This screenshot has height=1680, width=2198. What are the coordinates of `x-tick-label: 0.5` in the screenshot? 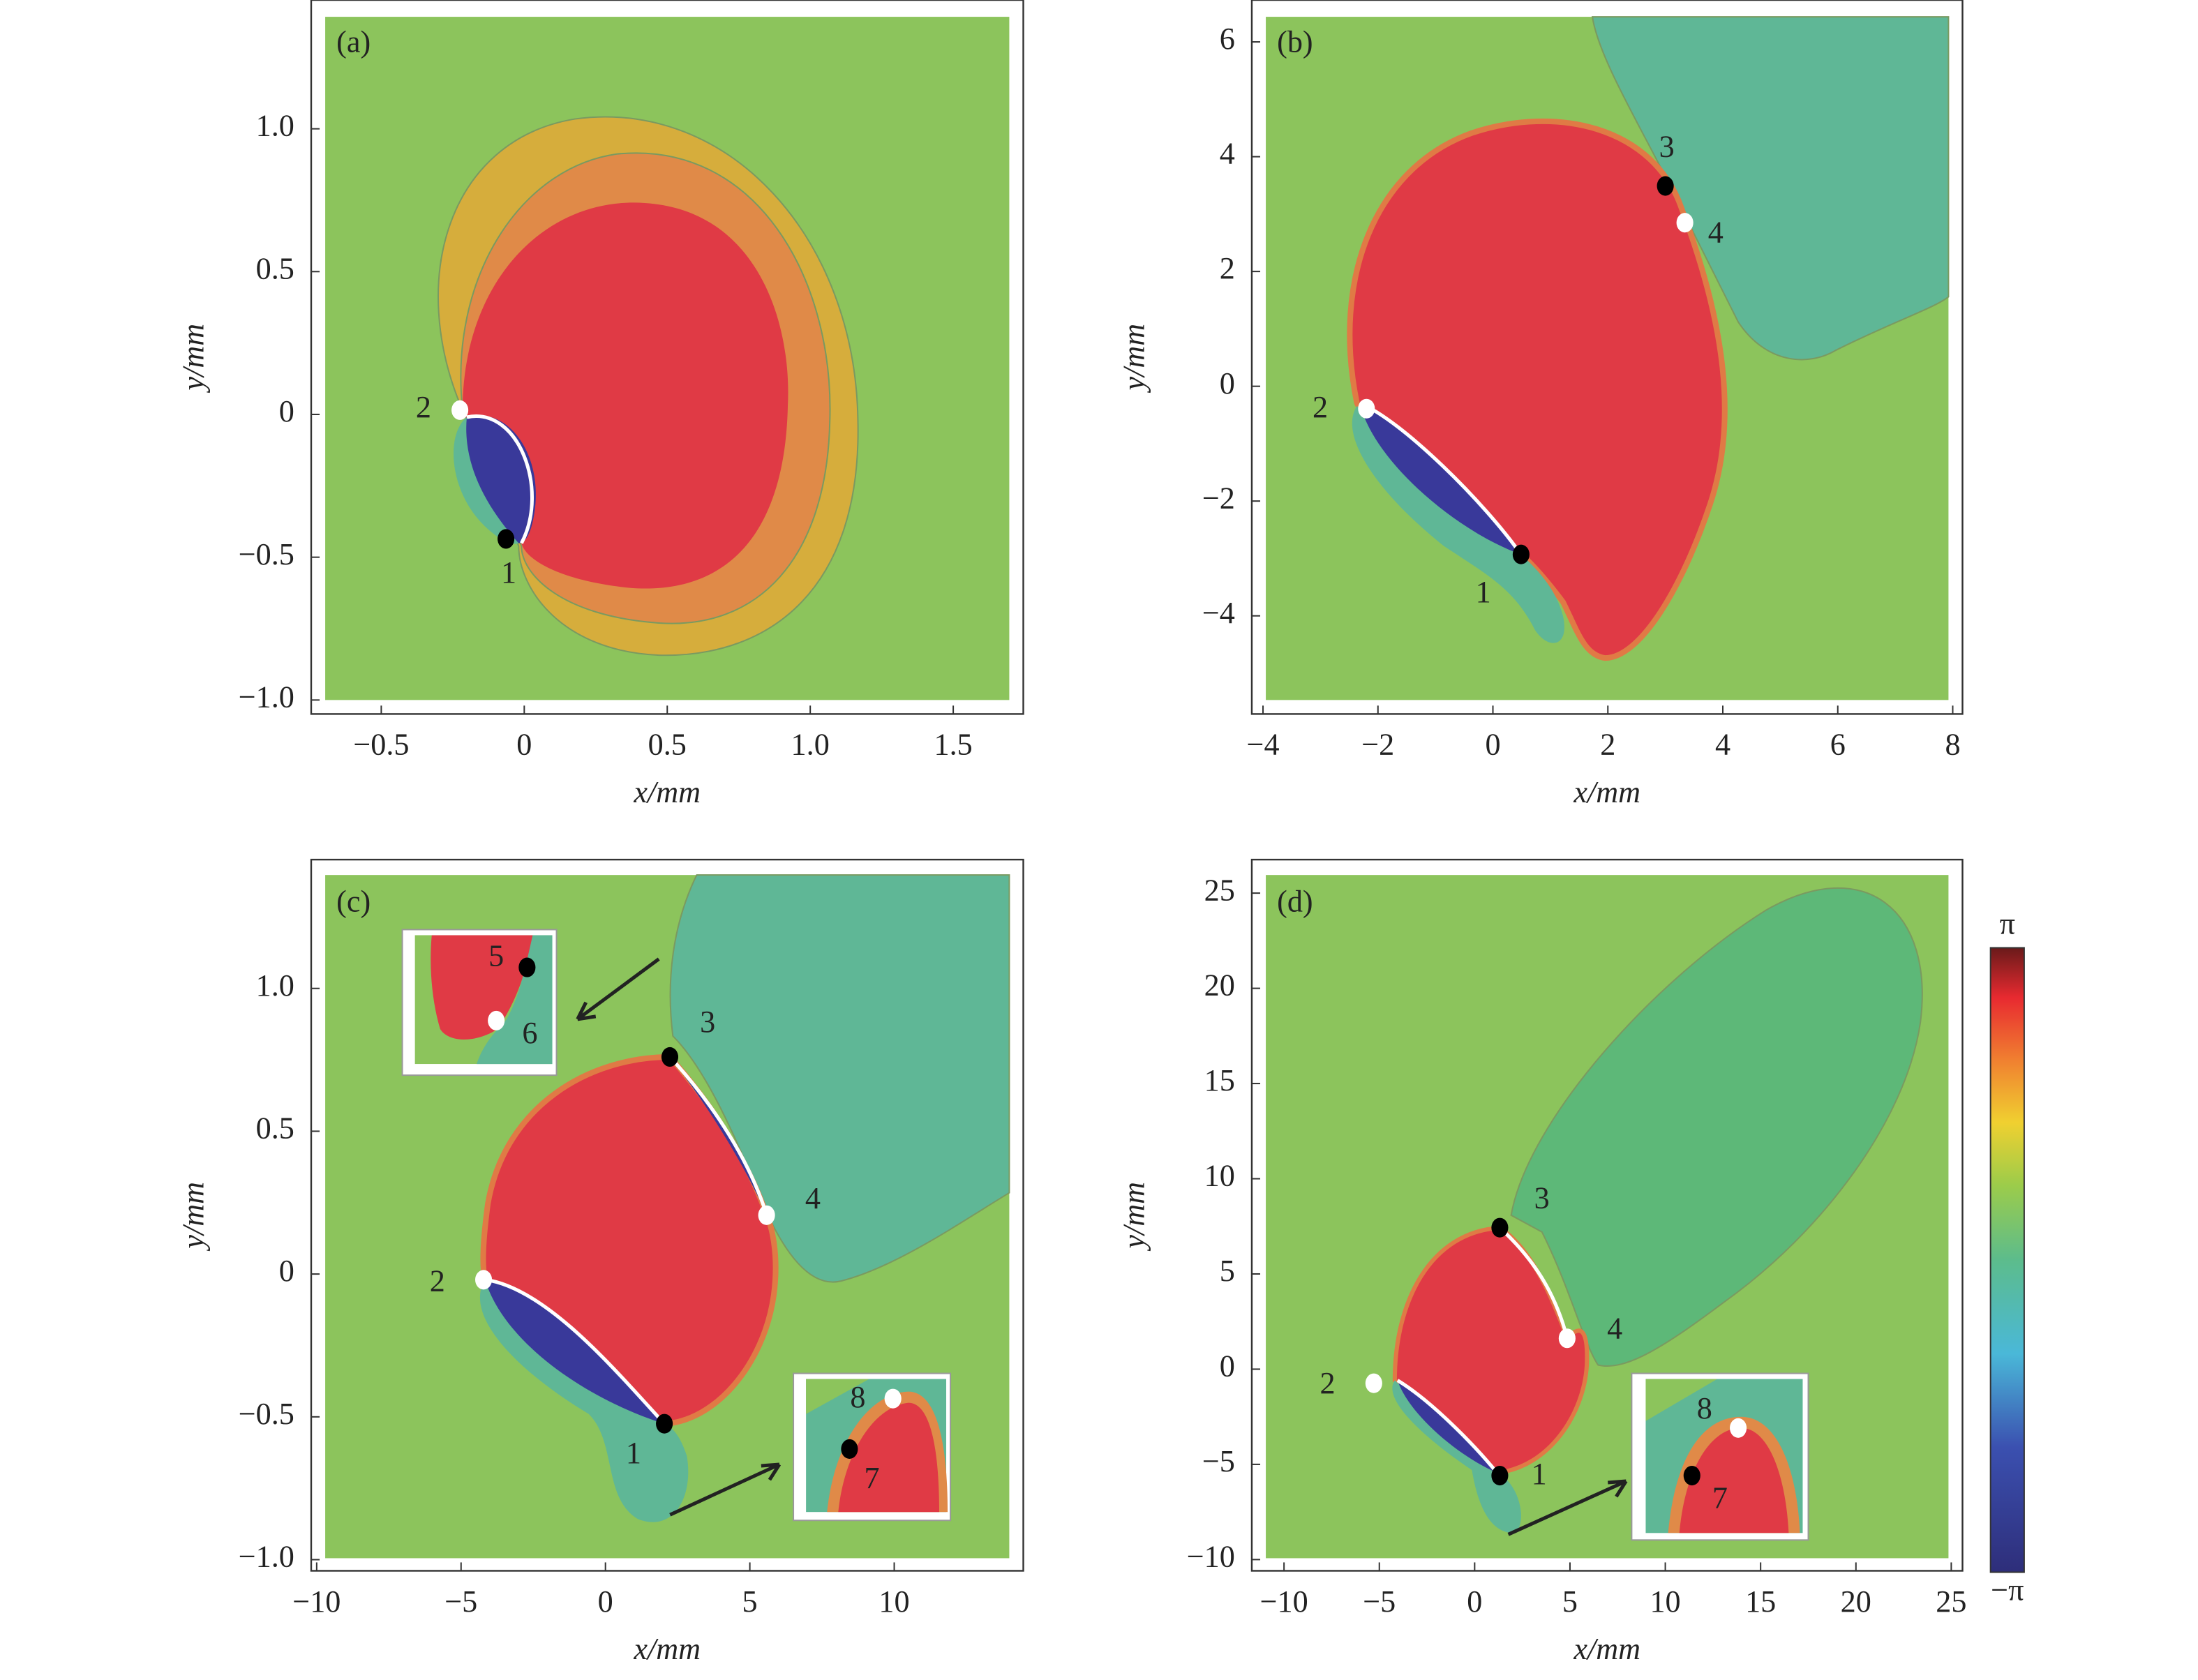 It's located at (667, 745).